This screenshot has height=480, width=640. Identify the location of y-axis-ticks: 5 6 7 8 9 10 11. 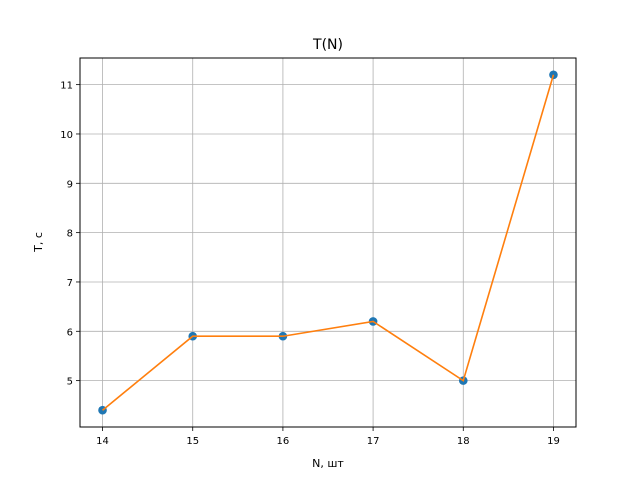
(70, 234).